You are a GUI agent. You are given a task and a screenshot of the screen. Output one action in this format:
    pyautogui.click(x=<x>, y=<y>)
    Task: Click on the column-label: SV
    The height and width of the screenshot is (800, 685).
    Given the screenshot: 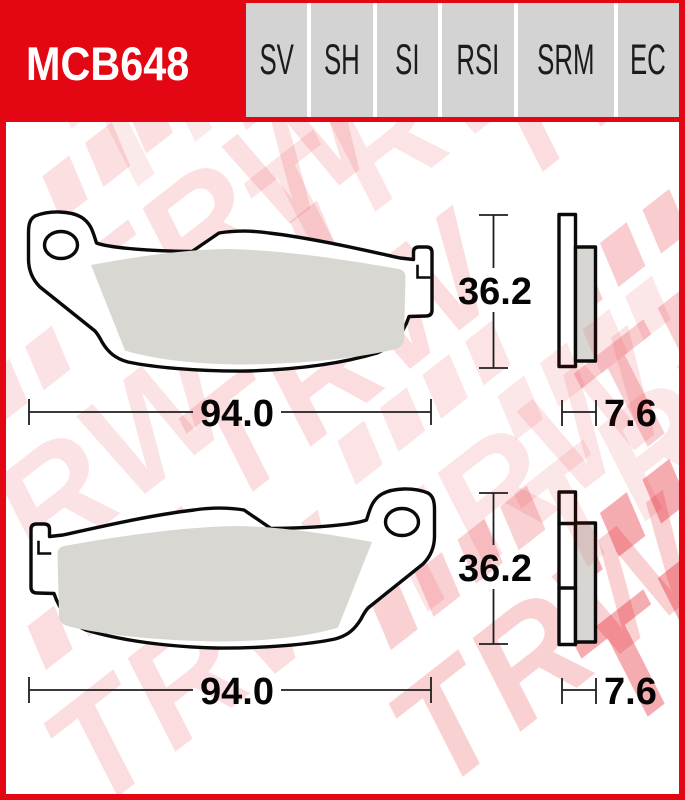 What is the action you would take?
    pyautogui.click(x=276, y=59)
    